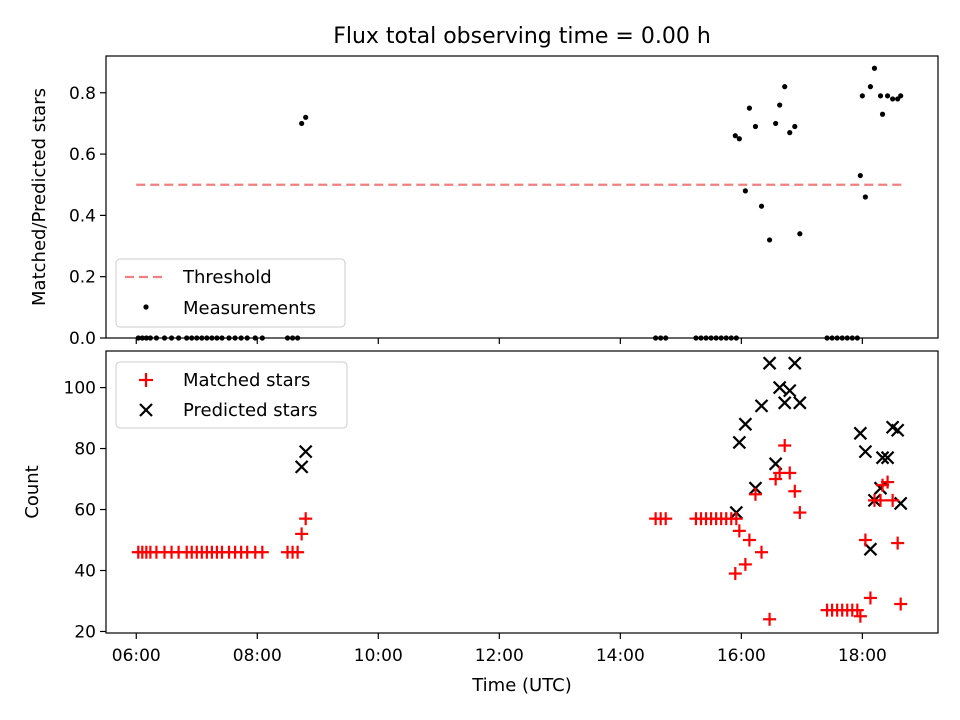  I want to click on bottom-x-tick-label: 06:00, so click(136, 656).